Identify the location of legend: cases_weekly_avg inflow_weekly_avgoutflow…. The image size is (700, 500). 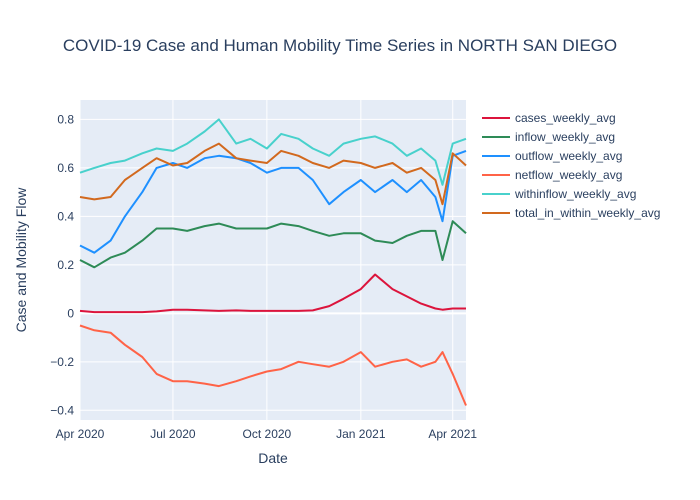
(571, 165).